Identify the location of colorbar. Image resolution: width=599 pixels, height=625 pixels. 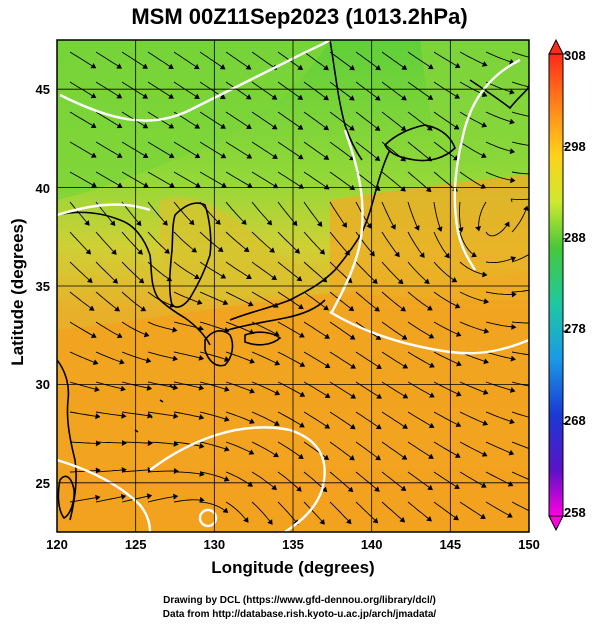
(558, 285).